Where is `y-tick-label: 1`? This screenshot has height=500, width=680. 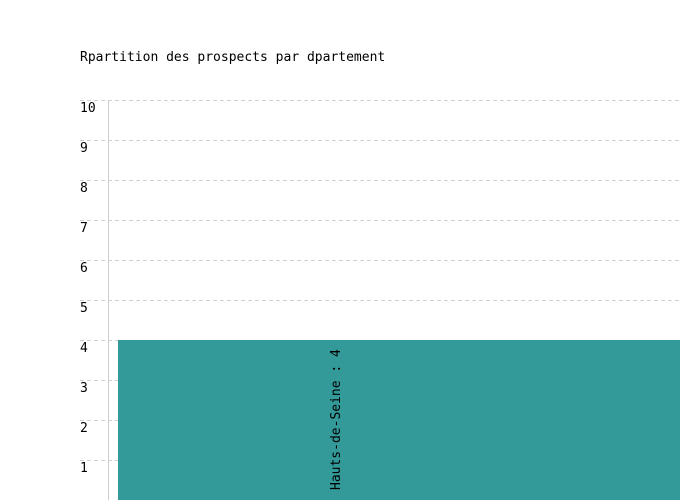
y-tick-label: 1 is located at coordinates (84, 468).